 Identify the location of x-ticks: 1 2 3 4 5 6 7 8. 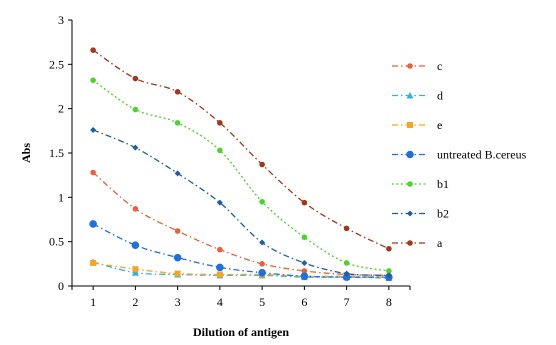
(241, 297).